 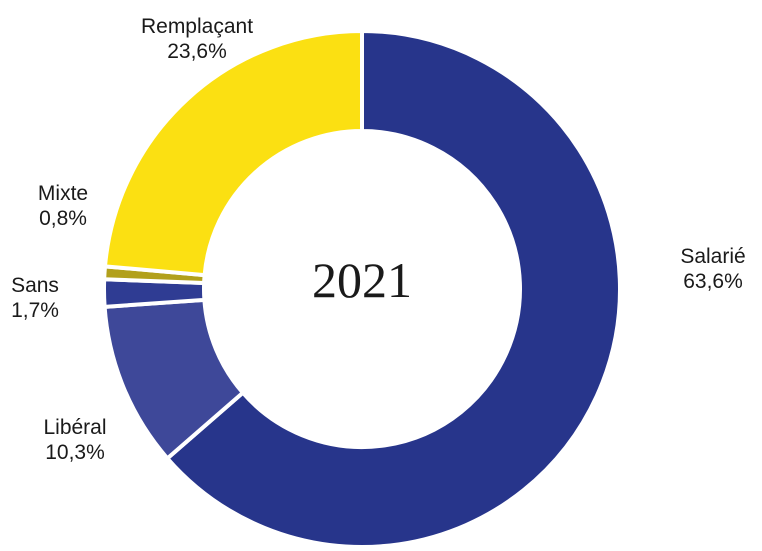 I want to click on slice-name-salarie: Salarié, so click(x=713, y=256).